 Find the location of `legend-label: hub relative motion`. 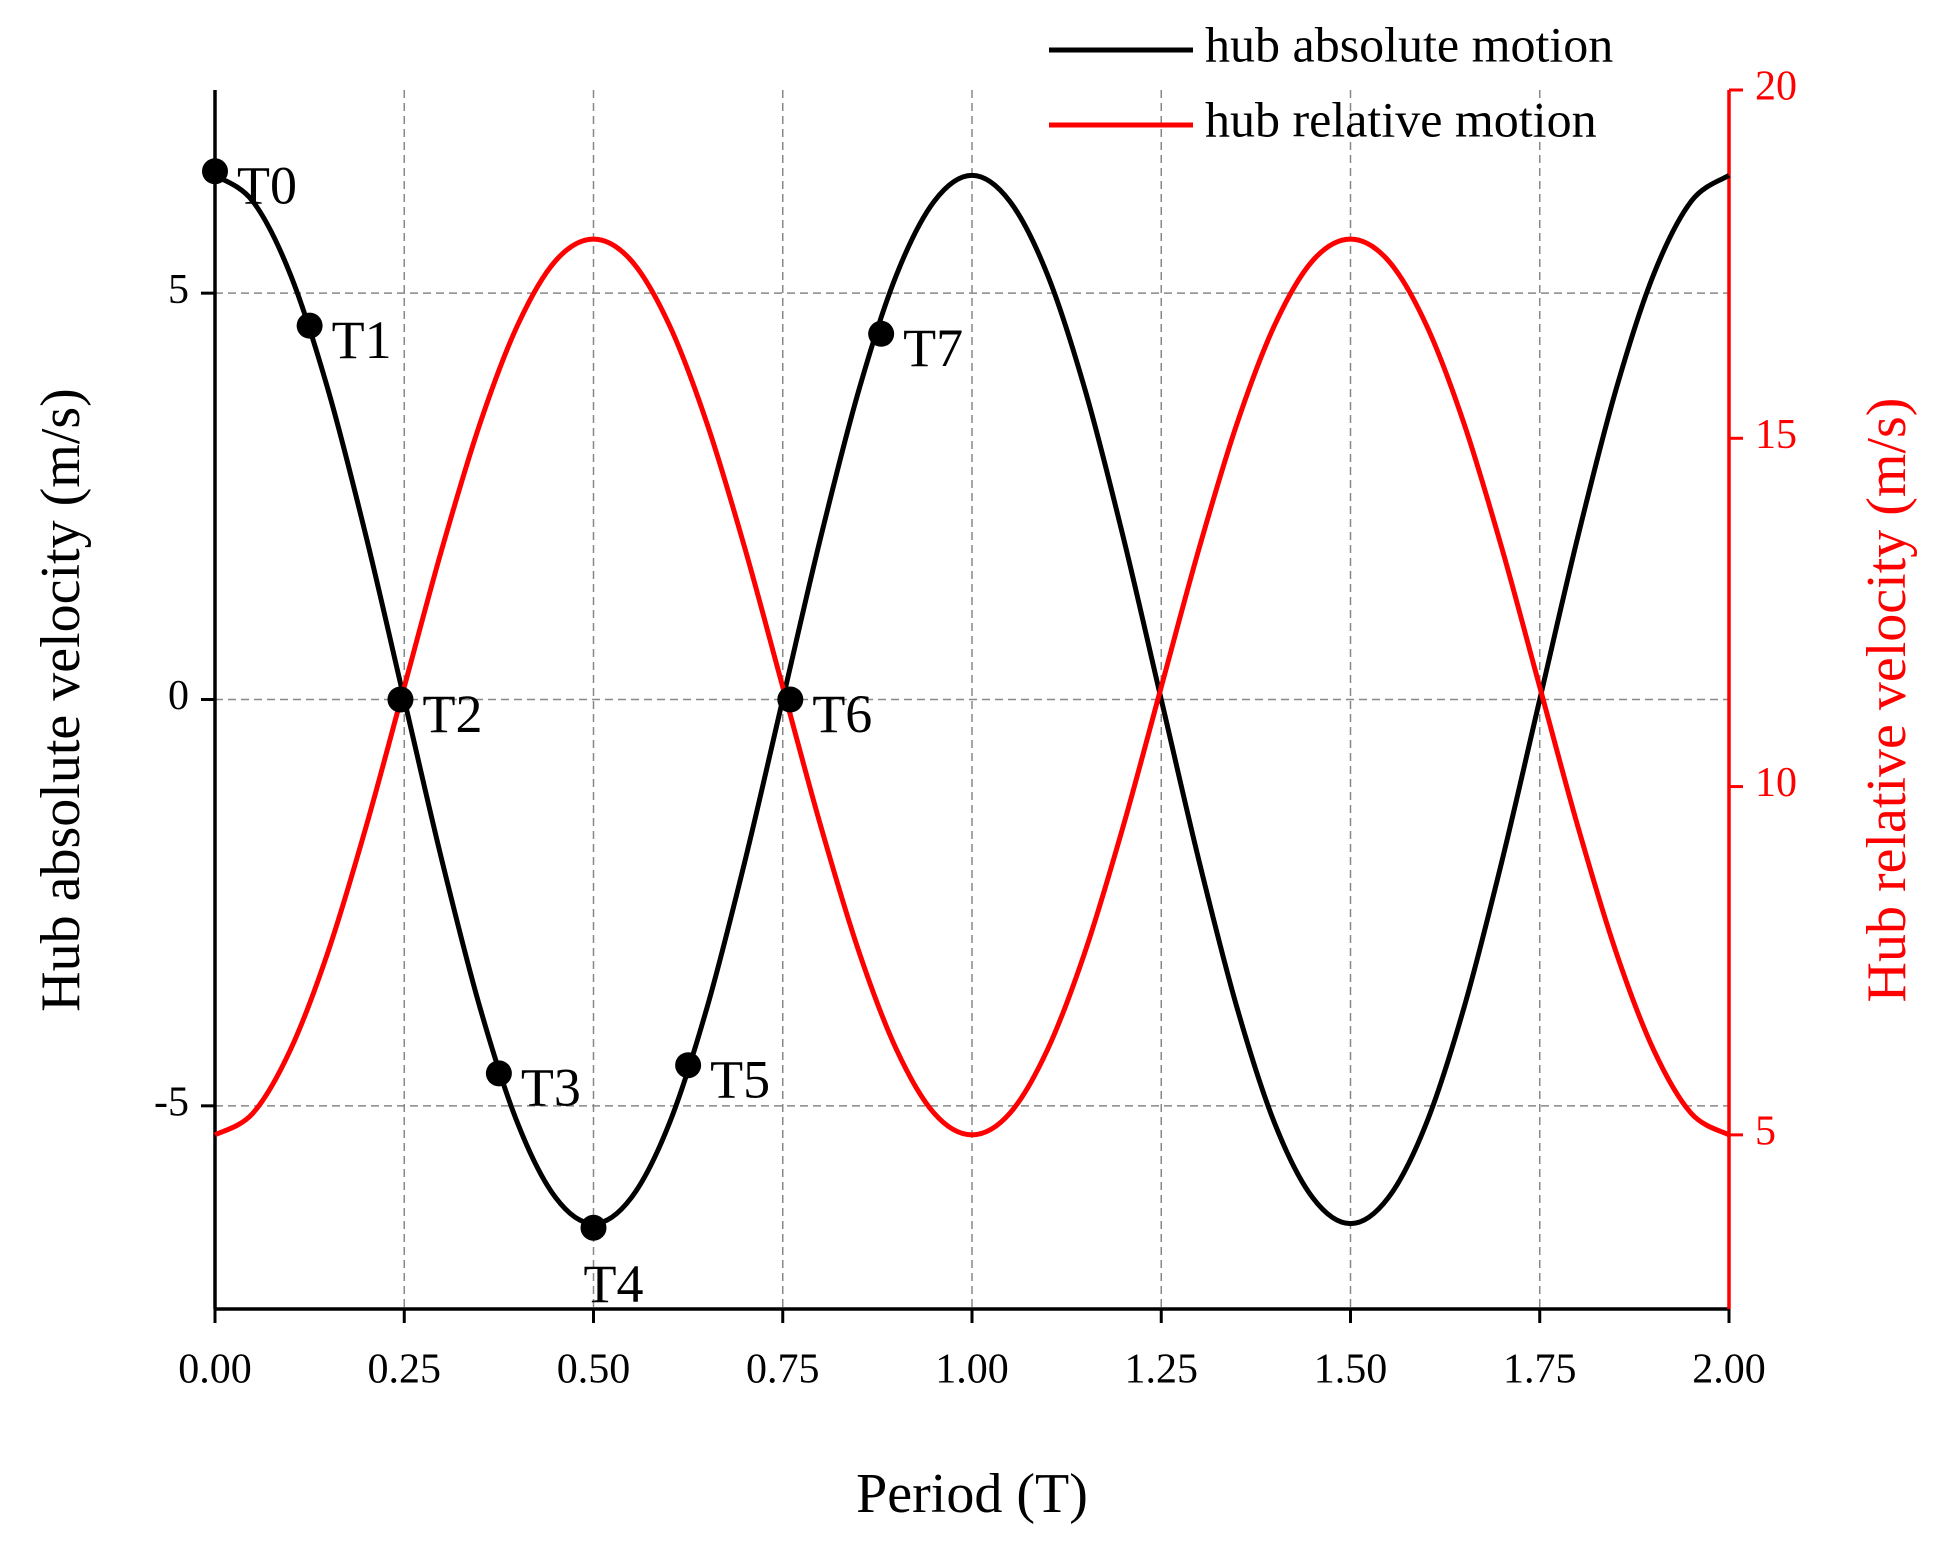

legend-label: hub relative motion is located at coordinates (1401, 119).